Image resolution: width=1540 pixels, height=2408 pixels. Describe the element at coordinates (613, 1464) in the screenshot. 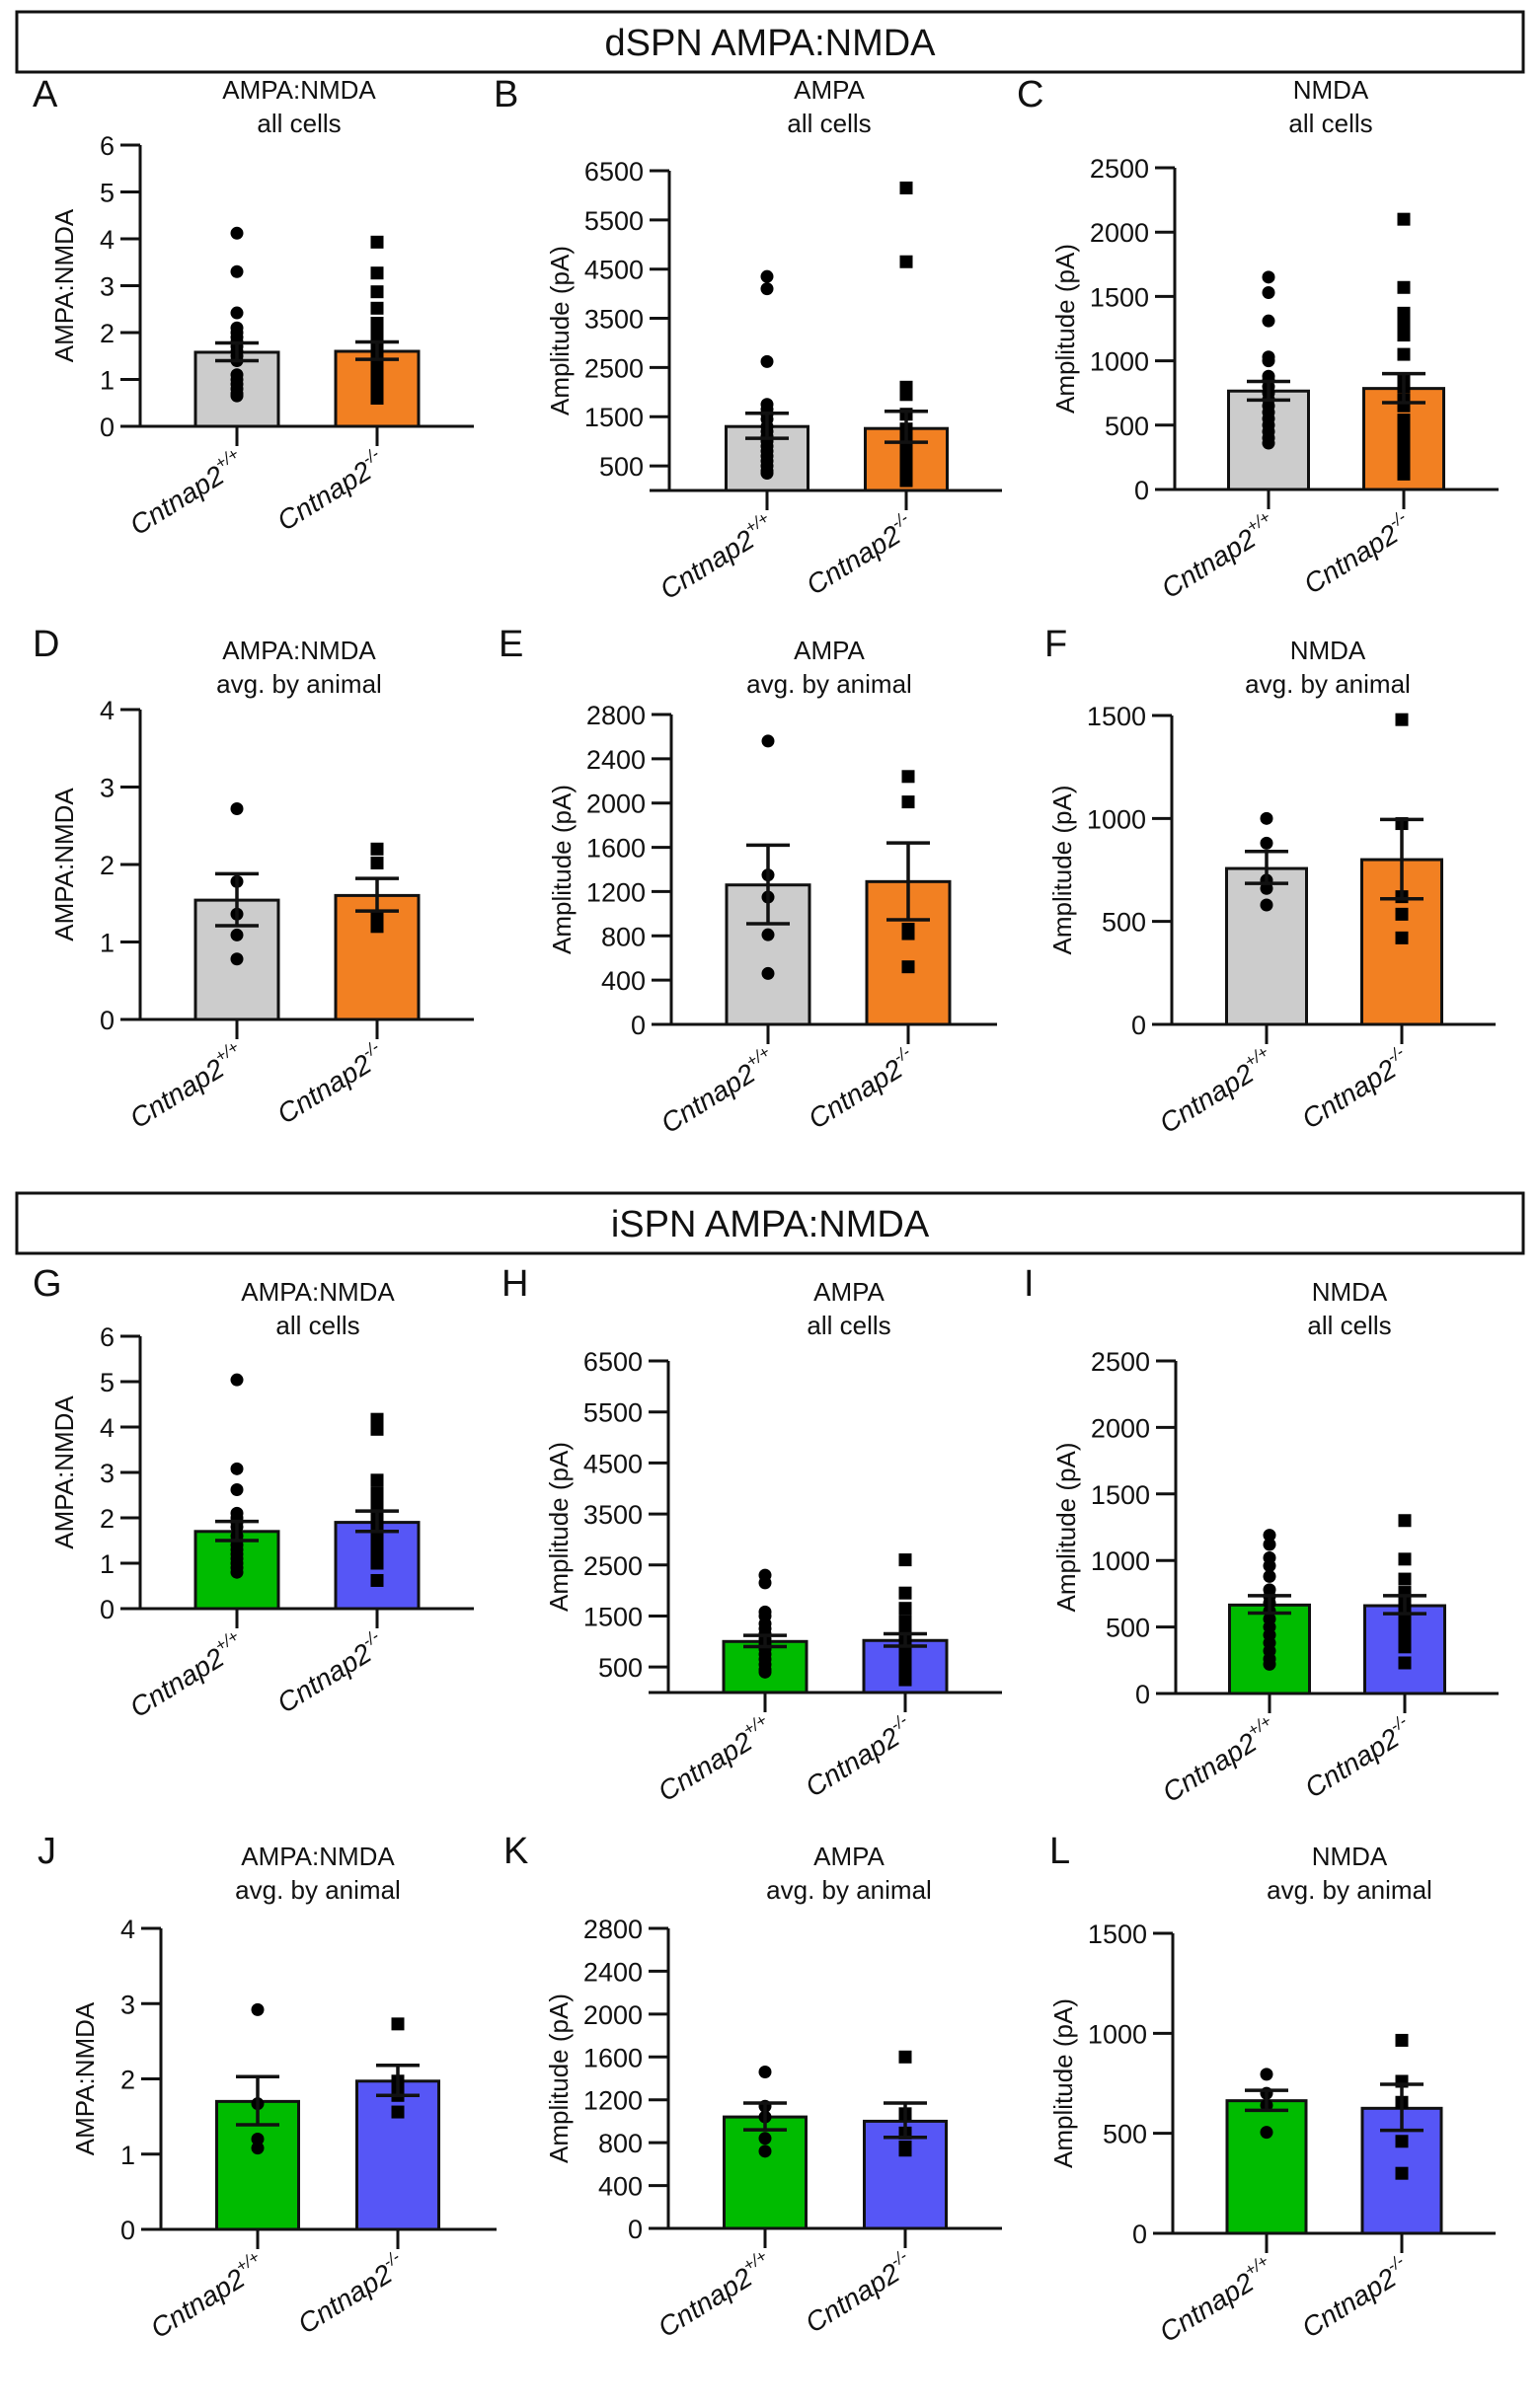

I see `y-tick-label: 4500` at that location.